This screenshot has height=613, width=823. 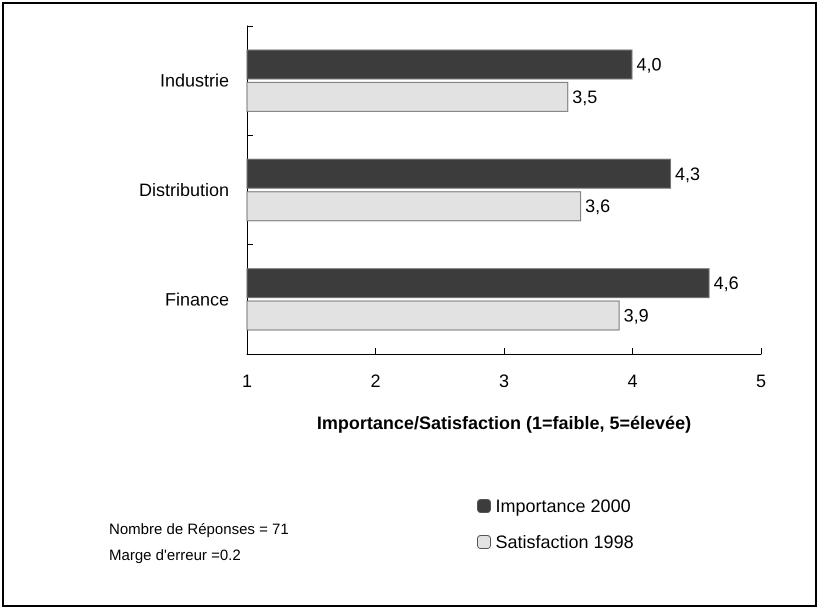 What do you see at coordinates (563, 506) in the screenshot?
I see `legend-label: Importance 2000` at bounding box center [563, 506].